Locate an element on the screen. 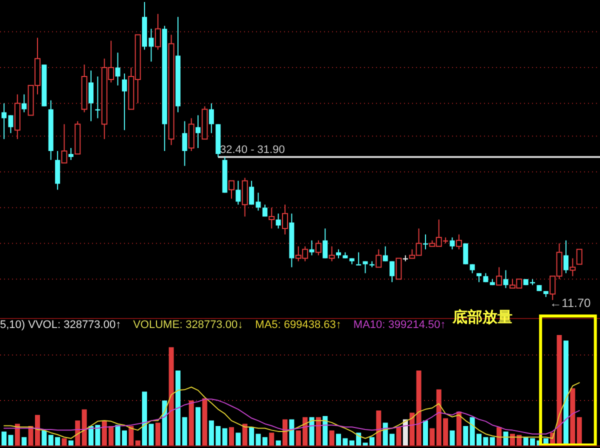  text: 底部放量 is located at coordinates (482, 317).